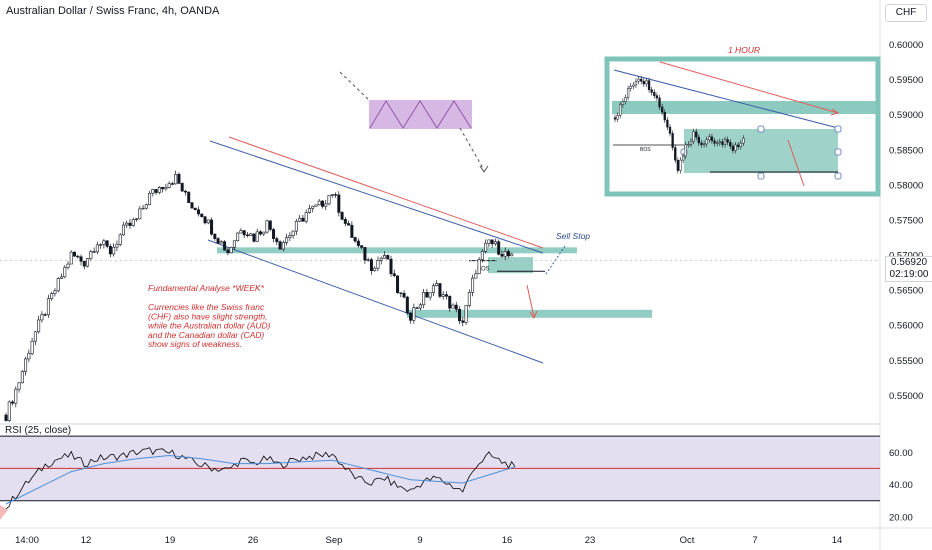 The image size is (932, 550). Describe the element at coordinates (906, 13) in the screenshot. I see `currency-selector: CHF` at that location.